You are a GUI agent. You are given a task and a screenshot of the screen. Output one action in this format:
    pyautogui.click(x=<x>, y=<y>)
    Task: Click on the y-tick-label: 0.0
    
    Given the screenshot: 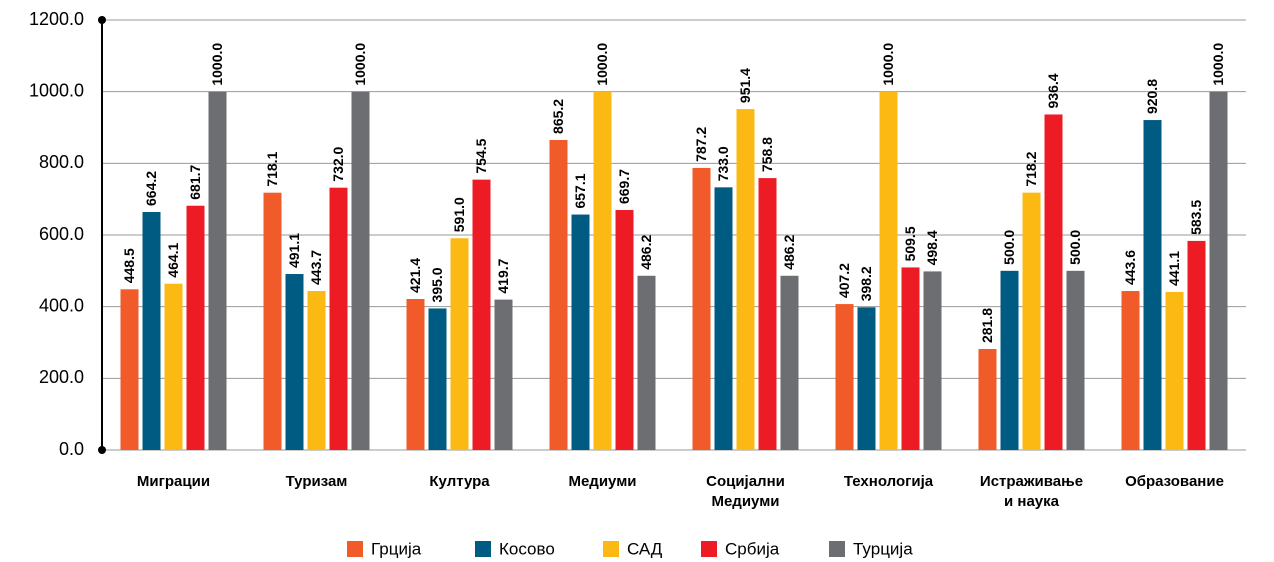 What is the action you would take?
    pyautogui.click(x=71, y=449)
    